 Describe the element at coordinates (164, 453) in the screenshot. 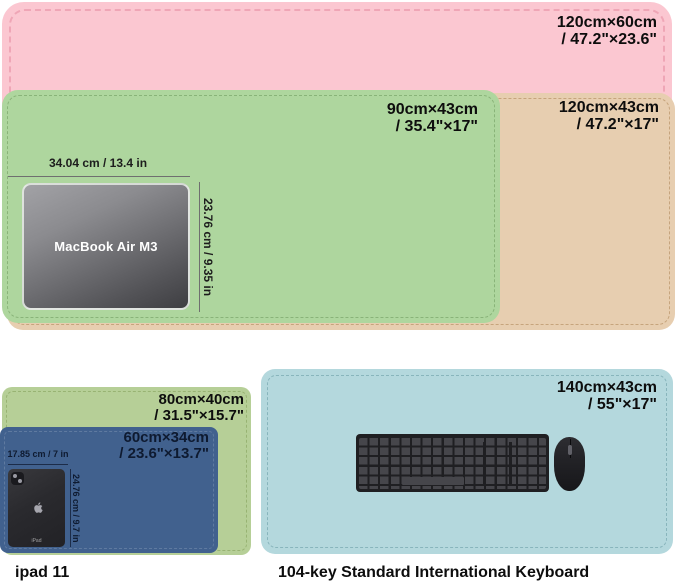

I see `size-inches: / 23.6"×13.7"` at that location.